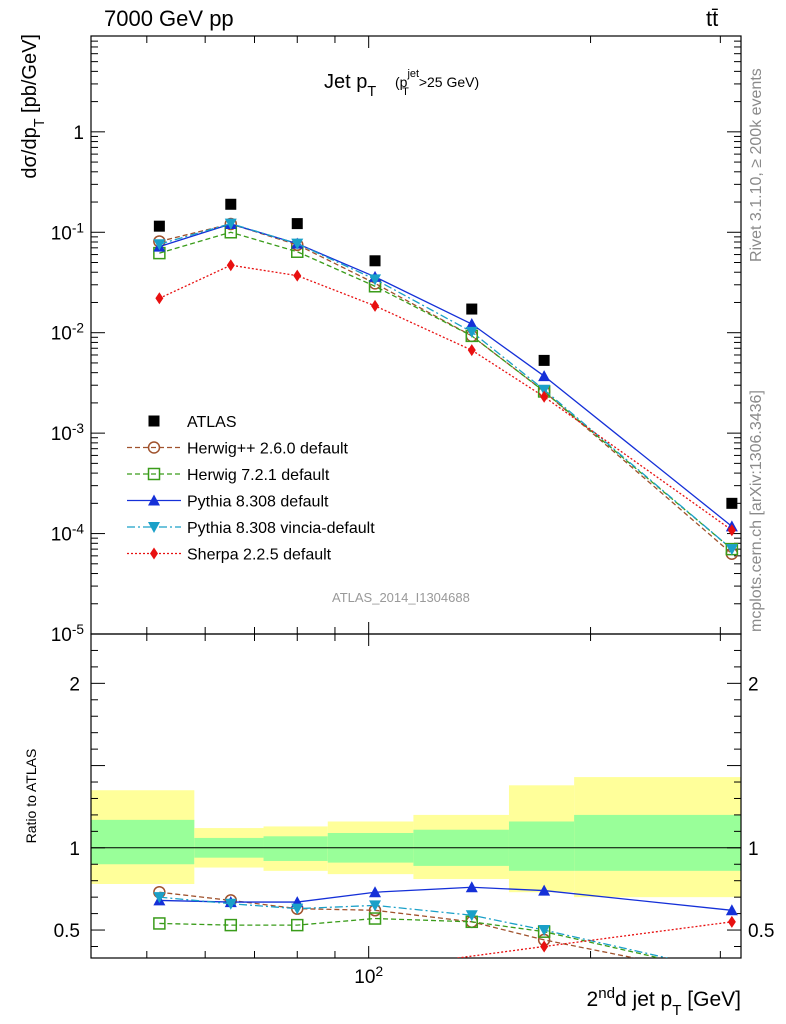 This screenshot has height=1024, width=786. Describe the element at coordinates (74, 684) in the screenshot. I see `y-tick-label-ratio: 2` at that location.